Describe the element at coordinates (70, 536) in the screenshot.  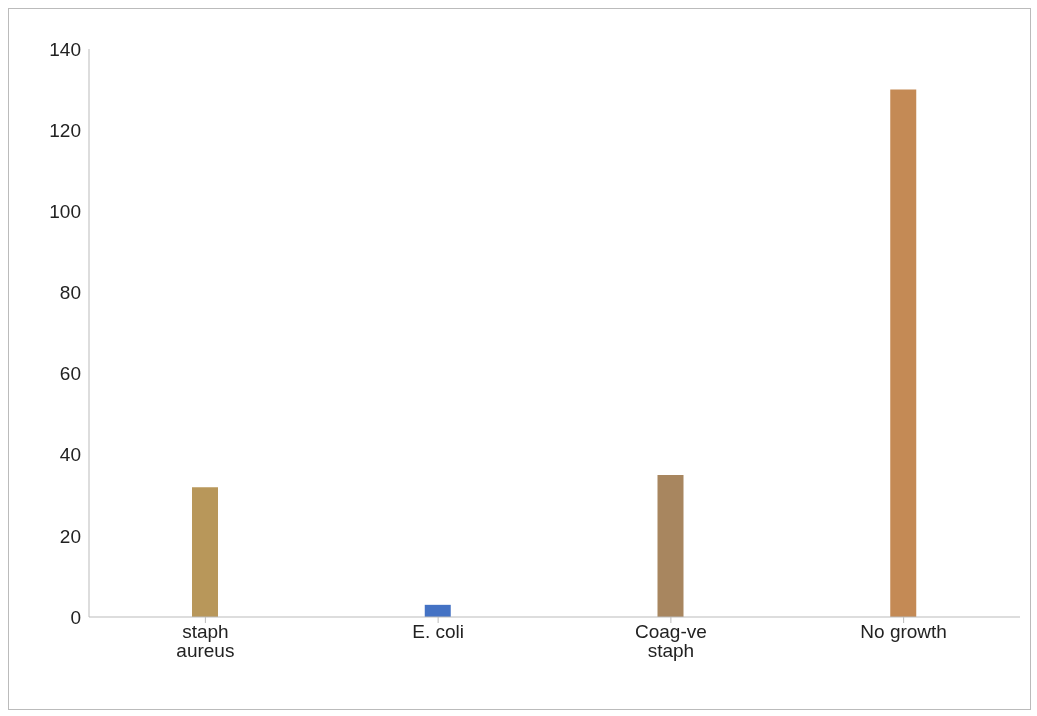
I see `y-tick-label: 20` at that location.